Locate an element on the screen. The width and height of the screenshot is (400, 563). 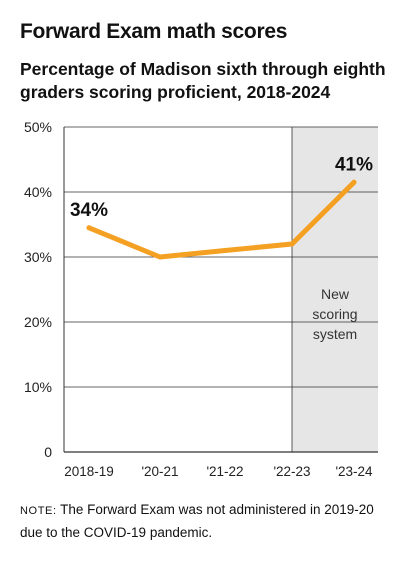
data-label: 41% is located at coordinates (354, 164).